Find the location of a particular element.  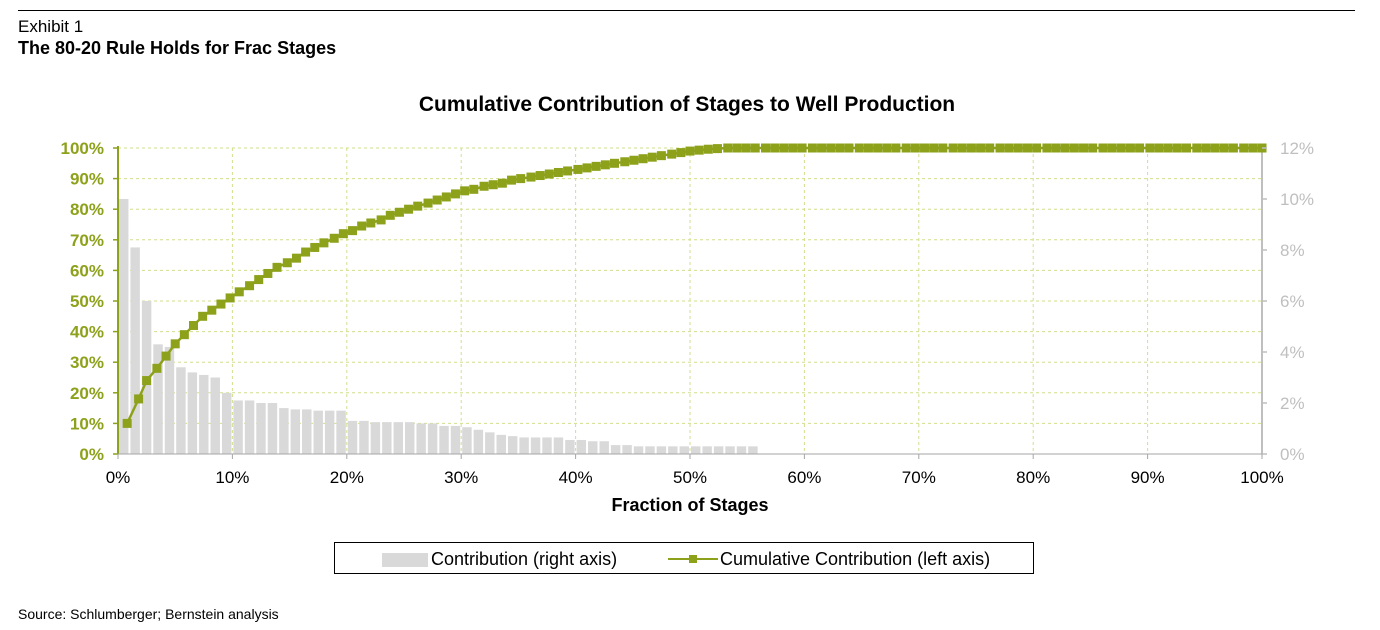

x-tick-label: 30% is located at coordinates (461, 477).